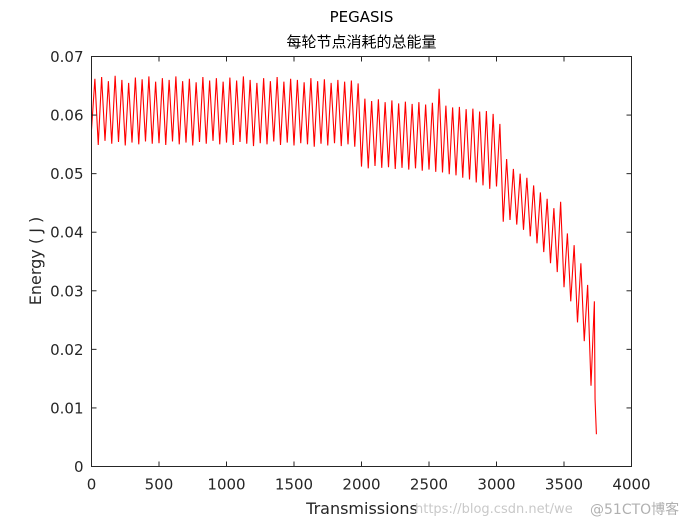 The width and height of the screenshot is (700, 525). I want to click on watermark-site: @51CTO博客, so click(634, 509).